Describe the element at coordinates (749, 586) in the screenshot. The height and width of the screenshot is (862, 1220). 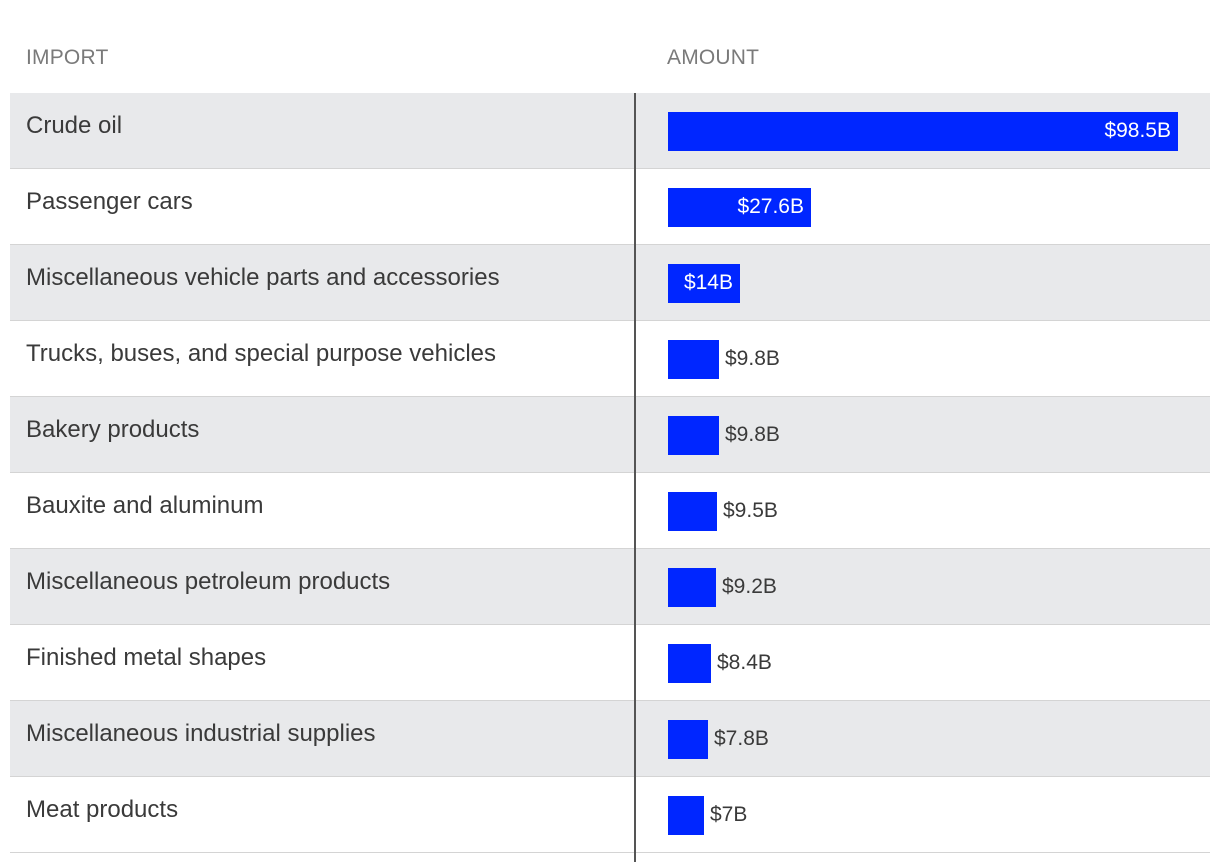
I see `value-label: $9.2B` at that location.